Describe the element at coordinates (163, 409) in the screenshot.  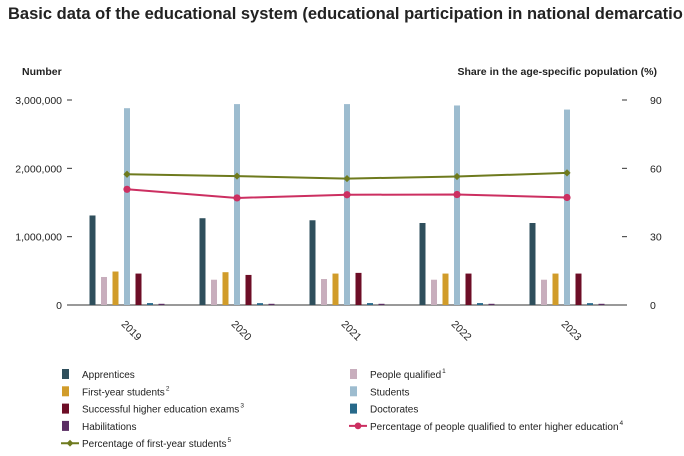
I see `legend-label: Successful higher education exams3` at that location.